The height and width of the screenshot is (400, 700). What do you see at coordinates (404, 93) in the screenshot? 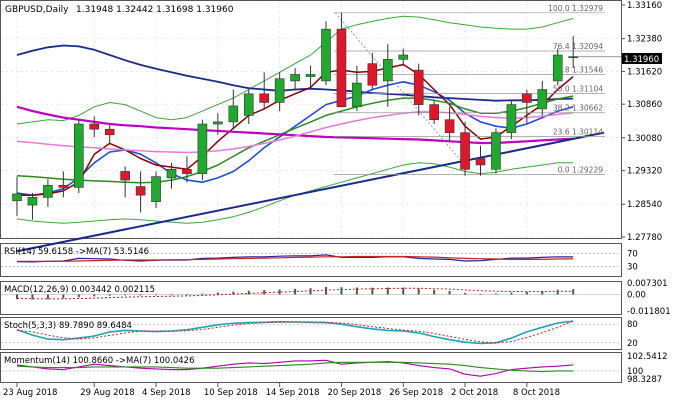
I see `fib-anchor-line` at bounding box center [404, 93].